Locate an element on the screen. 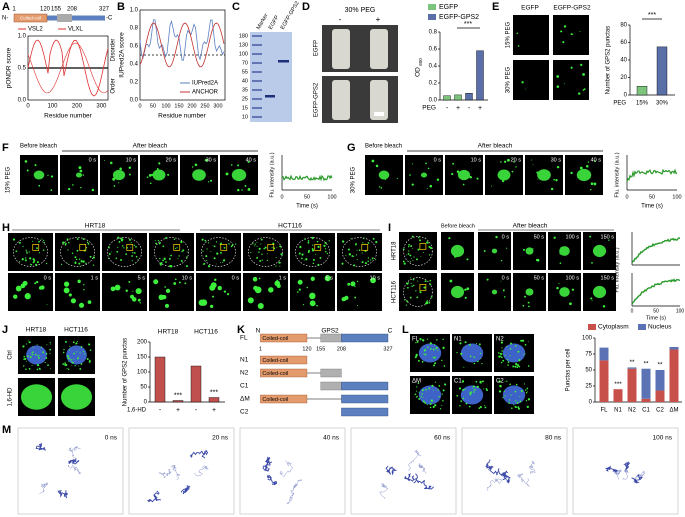 The width and height of the screenshot is (685, 517). label: 100 s is located at coordinates (573, 237).